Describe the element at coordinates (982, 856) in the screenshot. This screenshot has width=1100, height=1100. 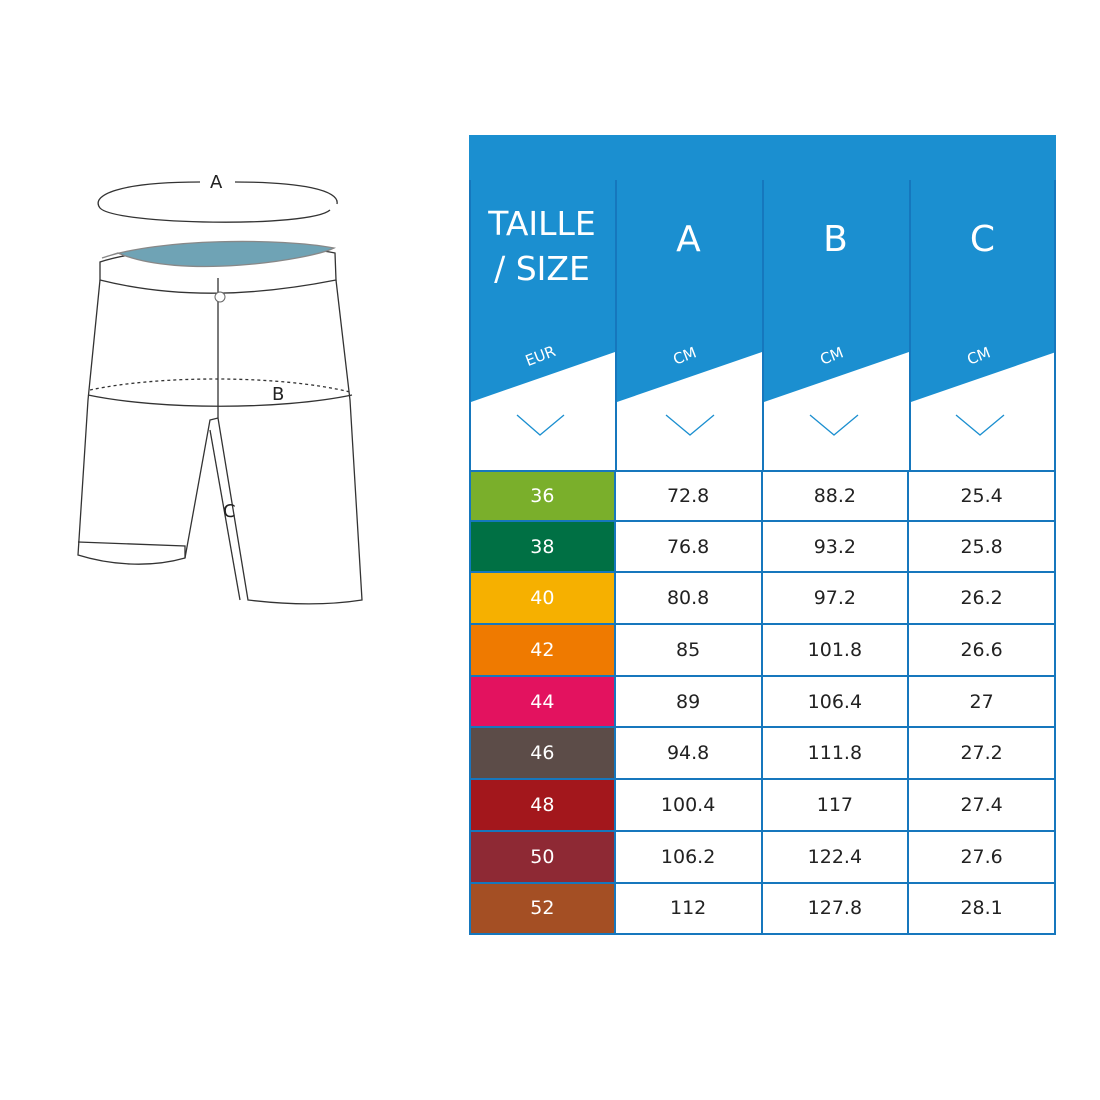
I see `measure-c-cell: 27.6` at that location.